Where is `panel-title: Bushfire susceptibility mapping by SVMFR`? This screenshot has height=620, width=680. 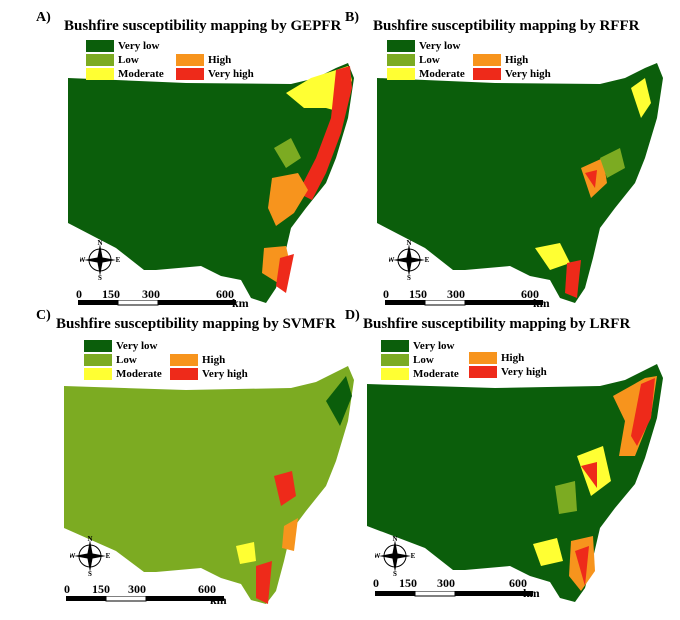
panel-title: Bushfire susceptibility mapping by SVMFR is located at coordinates (196, 324).